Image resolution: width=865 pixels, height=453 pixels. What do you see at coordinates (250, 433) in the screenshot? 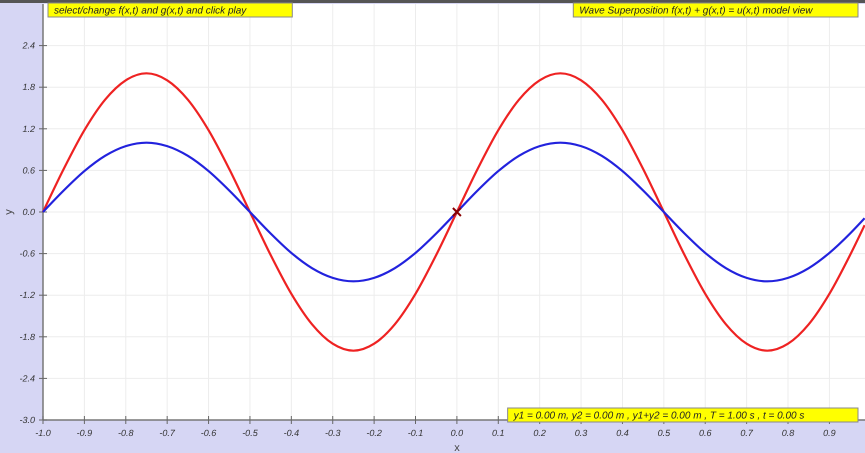
I see `x-tick-label: -0.5` at bounding box center [250, 433].